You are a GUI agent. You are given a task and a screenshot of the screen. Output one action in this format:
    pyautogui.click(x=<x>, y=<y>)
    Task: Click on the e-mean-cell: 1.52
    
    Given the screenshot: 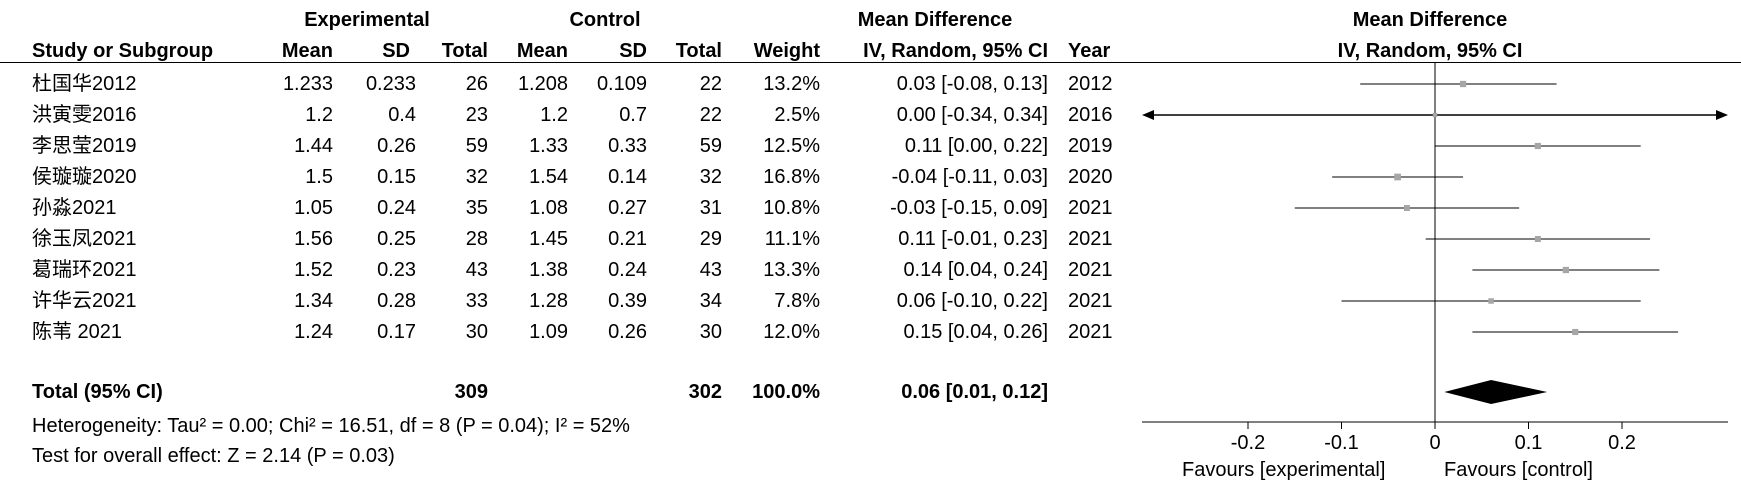 What is the action you would take?
    pyautogui.click(x=313, y=270)
    